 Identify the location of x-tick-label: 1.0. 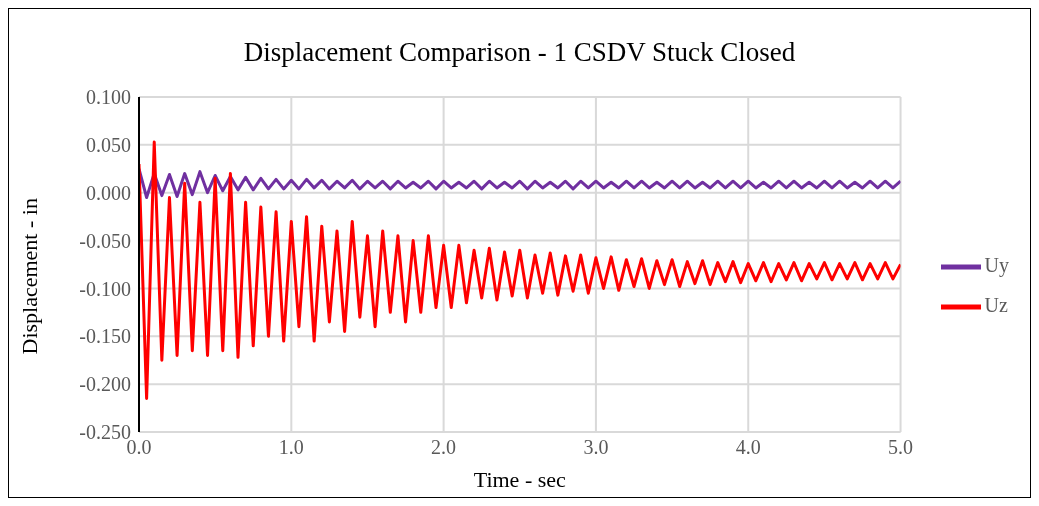
(291, 447).